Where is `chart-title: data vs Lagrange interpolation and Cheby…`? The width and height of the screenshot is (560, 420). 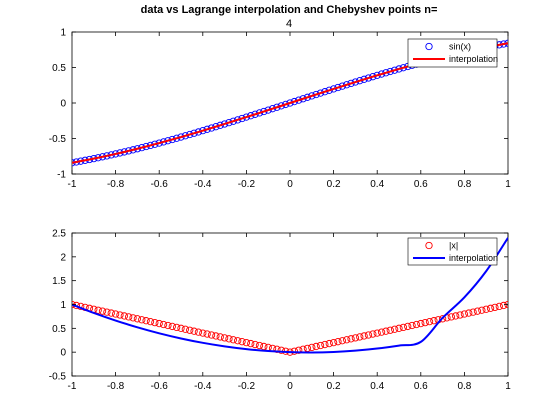
chart-title: data vs Lagrange interpolation and Cheby… is located at coordinates (289, 10).